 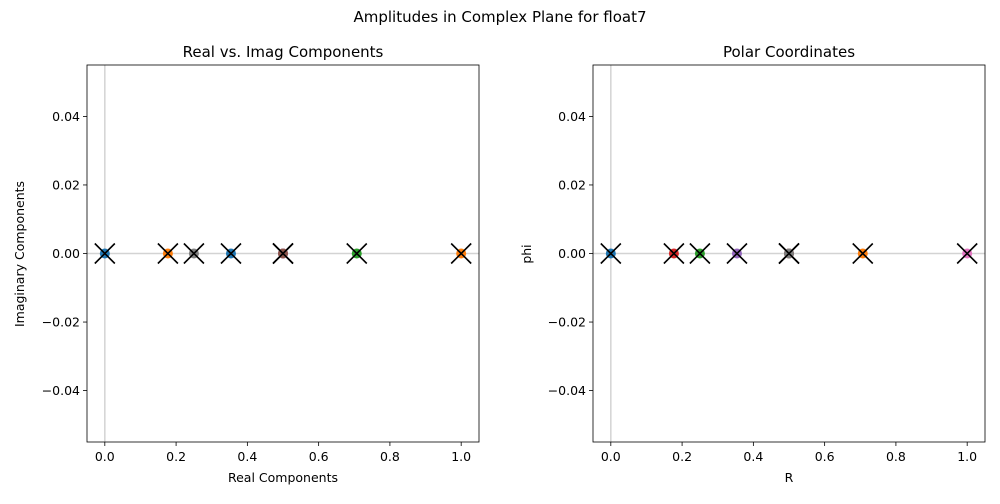 What do you see at coordinates (283, 477) in the screenshot?
I see `x-axis-label: Real Components` at bounding box center [283, 477].